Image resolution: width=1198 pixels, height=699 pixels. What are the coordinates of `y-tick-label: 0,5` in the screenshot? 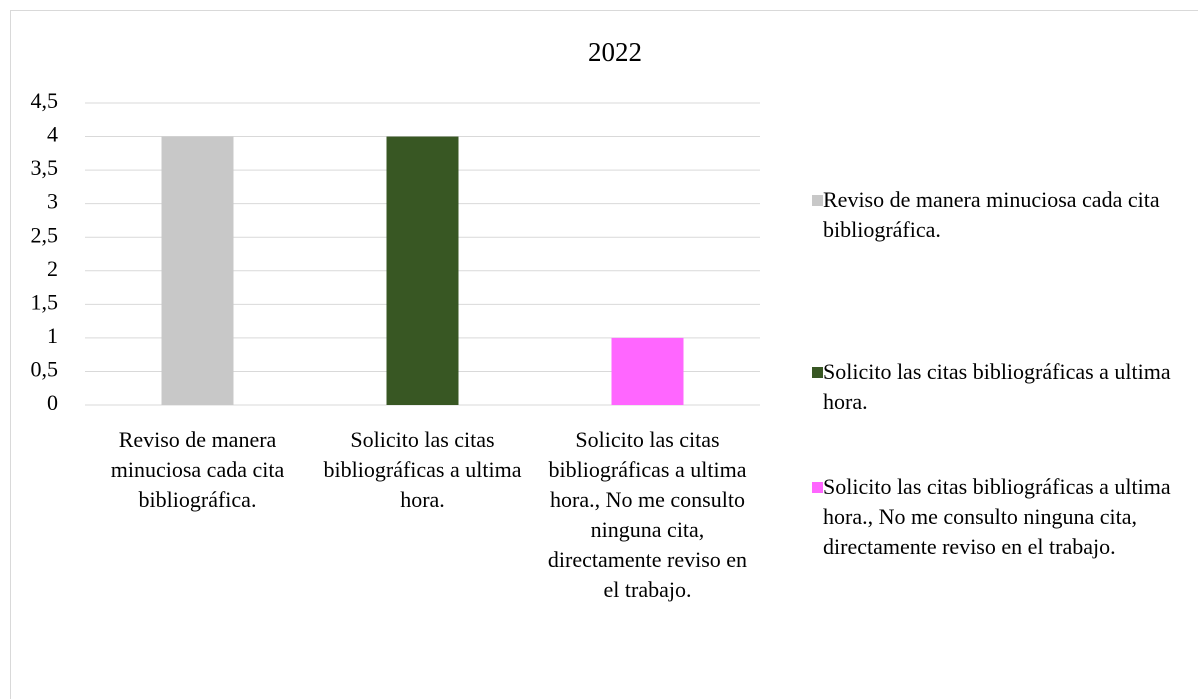 It's located at (45, 368).